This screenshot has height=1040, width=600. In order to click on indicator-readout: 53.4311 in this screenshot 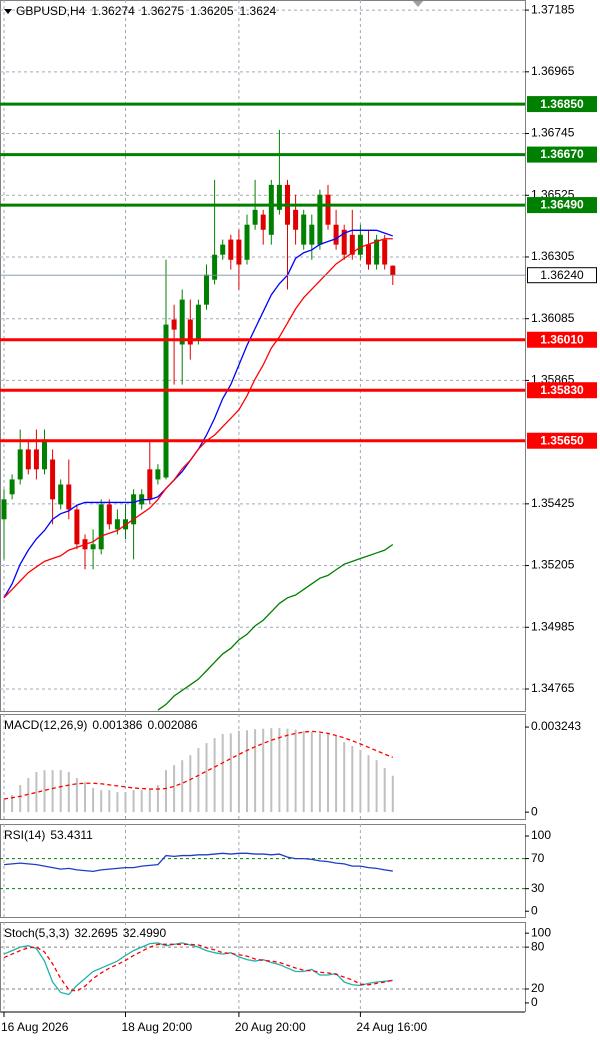, I will do `click(71, 835)`.